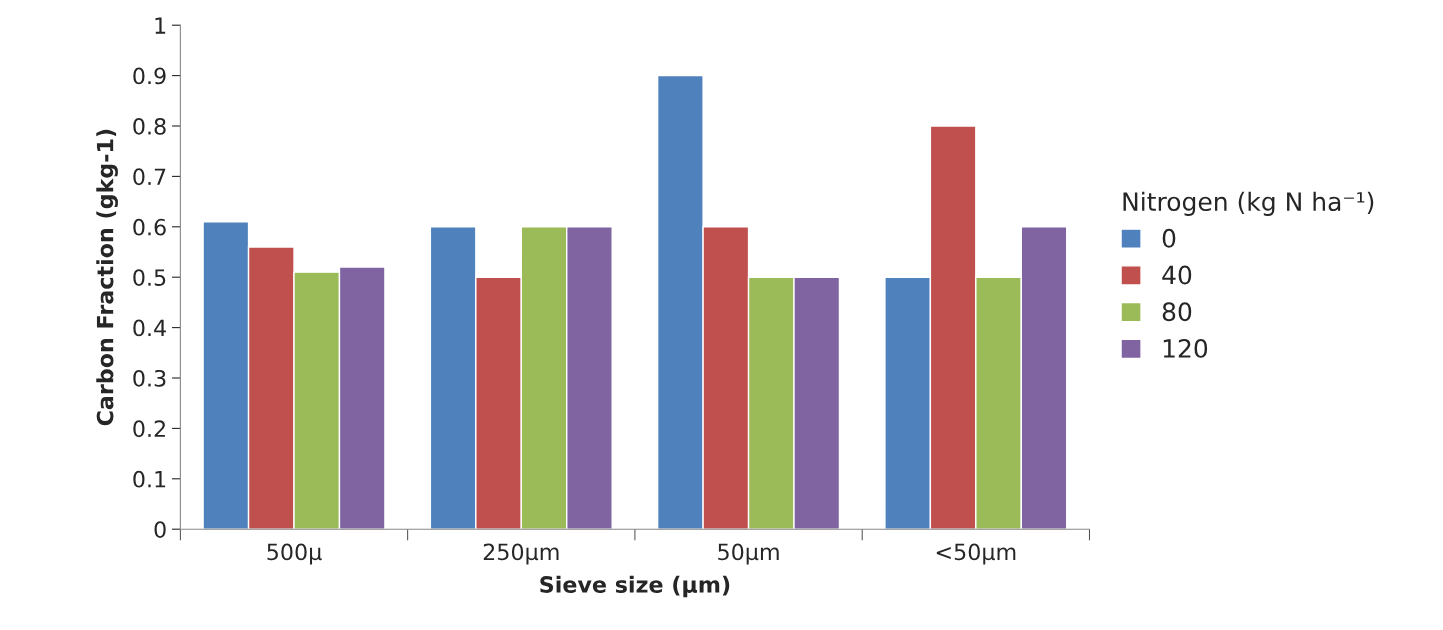 The image size is (1443, 630). What do you see at coordinates (149, 429) in the screenshot?
I see `y-tick-label: 0.2` at bounding box center [149, 429].